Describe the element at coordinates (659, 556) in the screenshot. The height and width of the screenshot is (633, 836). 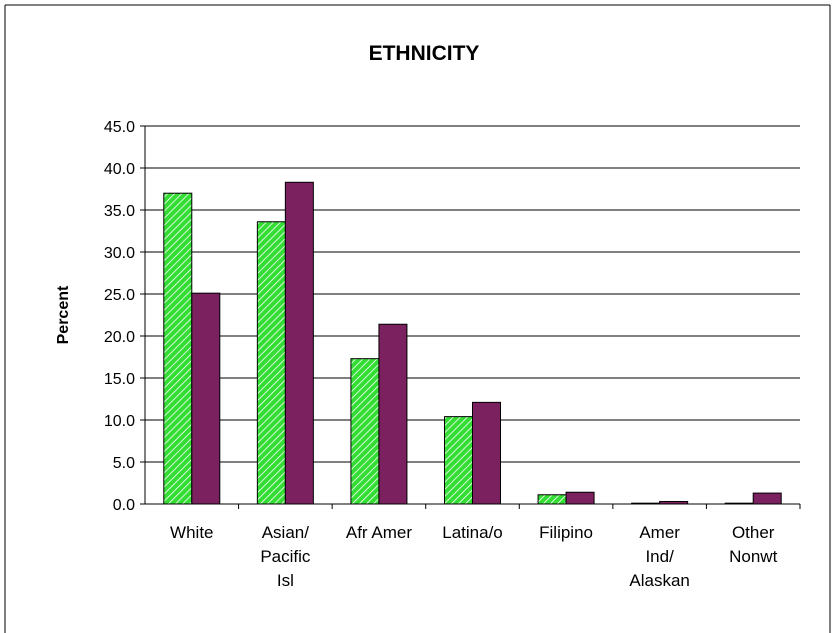
I see `x-tick-label: Amer Ind/Alaskan` at that location.